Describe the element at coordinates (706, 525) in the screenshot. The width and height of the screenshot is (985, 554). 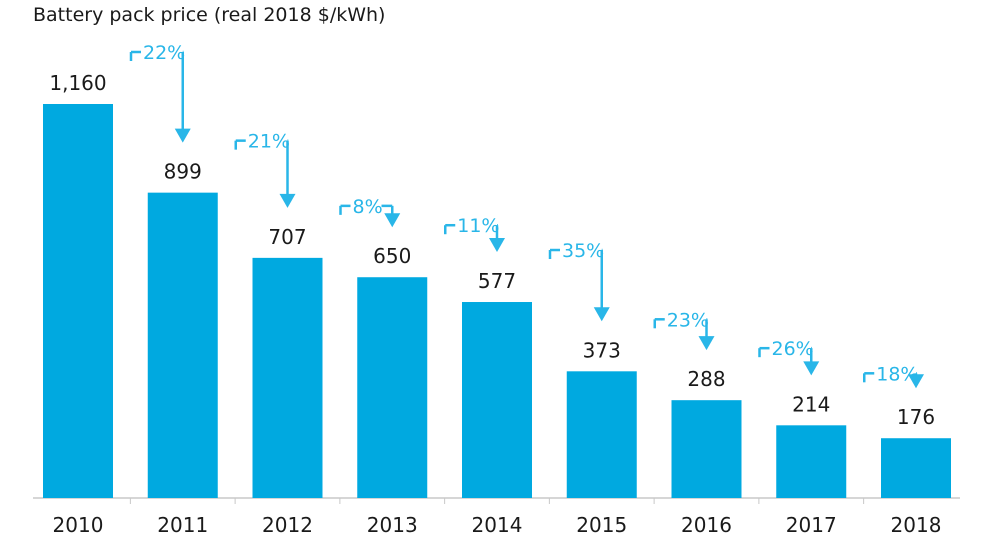
I see `tick-label-2016: 2016` at that location.